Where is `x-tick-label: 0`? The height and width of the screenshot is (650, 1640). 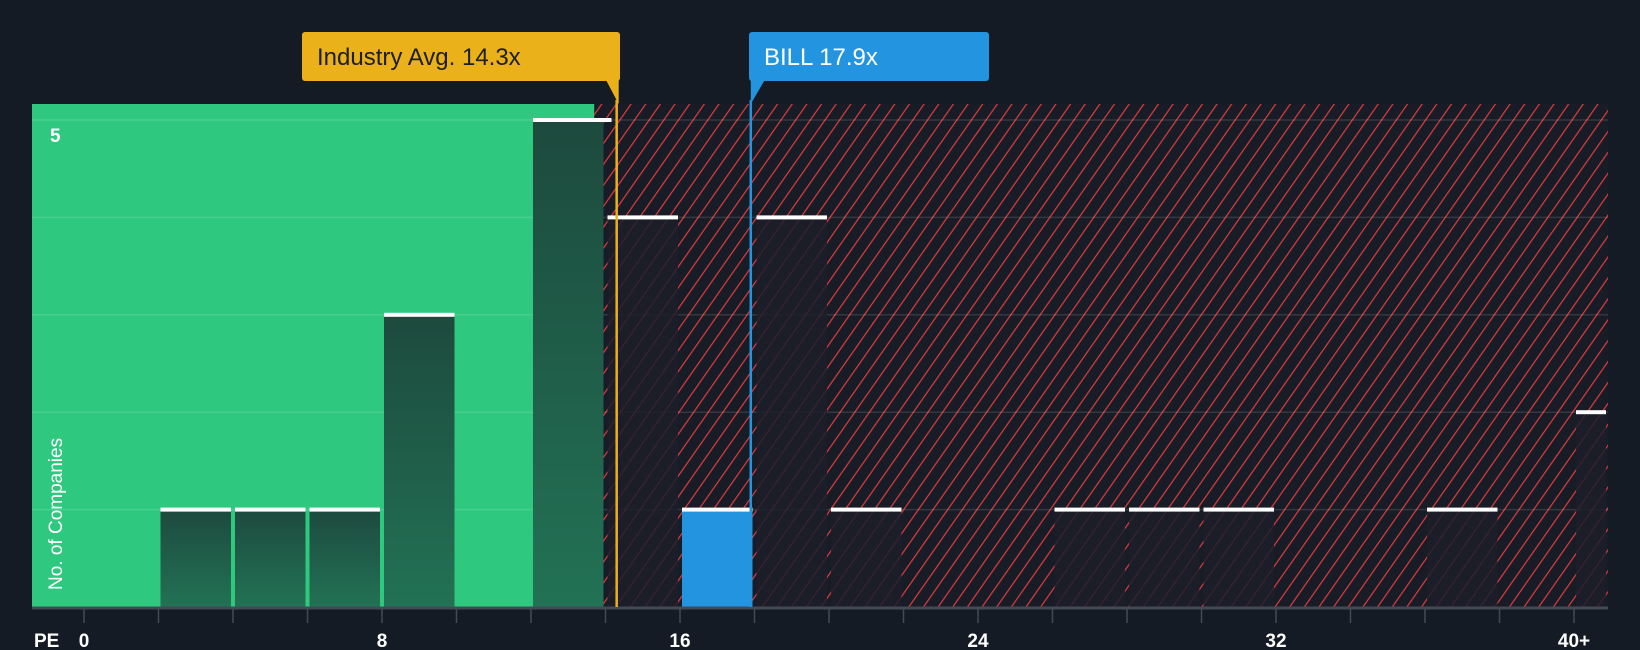
x-tick-label: 0 is located at coordinates (84, 640).